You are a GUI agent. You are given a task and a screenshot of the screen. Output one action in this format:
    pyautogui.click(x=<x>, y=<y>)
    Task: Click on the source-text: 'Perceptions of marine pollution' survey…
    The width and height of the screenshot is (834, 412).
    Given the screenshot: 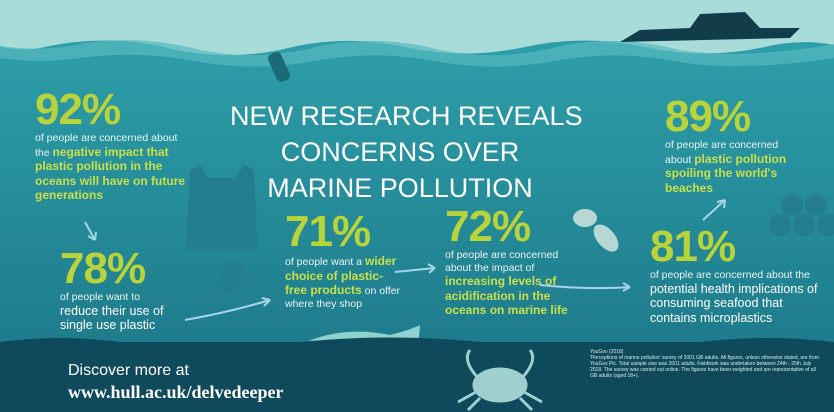 What is the action you would take?
    pyautogui.click(x=704, y=367)
    